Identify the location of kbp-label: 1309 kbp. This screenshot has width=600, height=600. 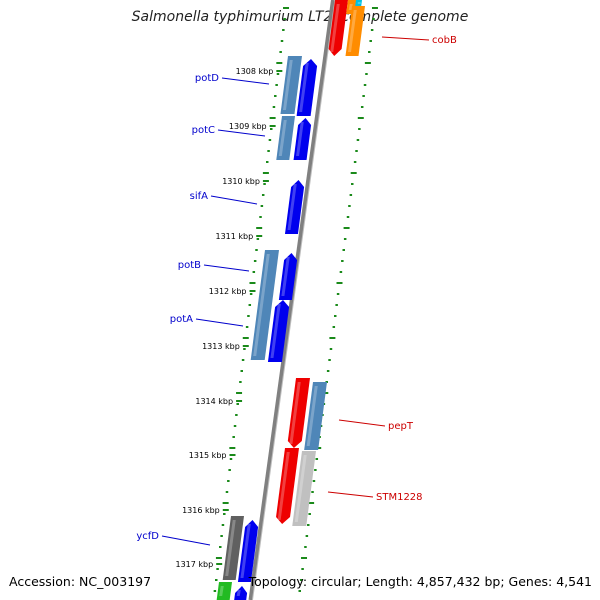
(248, 126).